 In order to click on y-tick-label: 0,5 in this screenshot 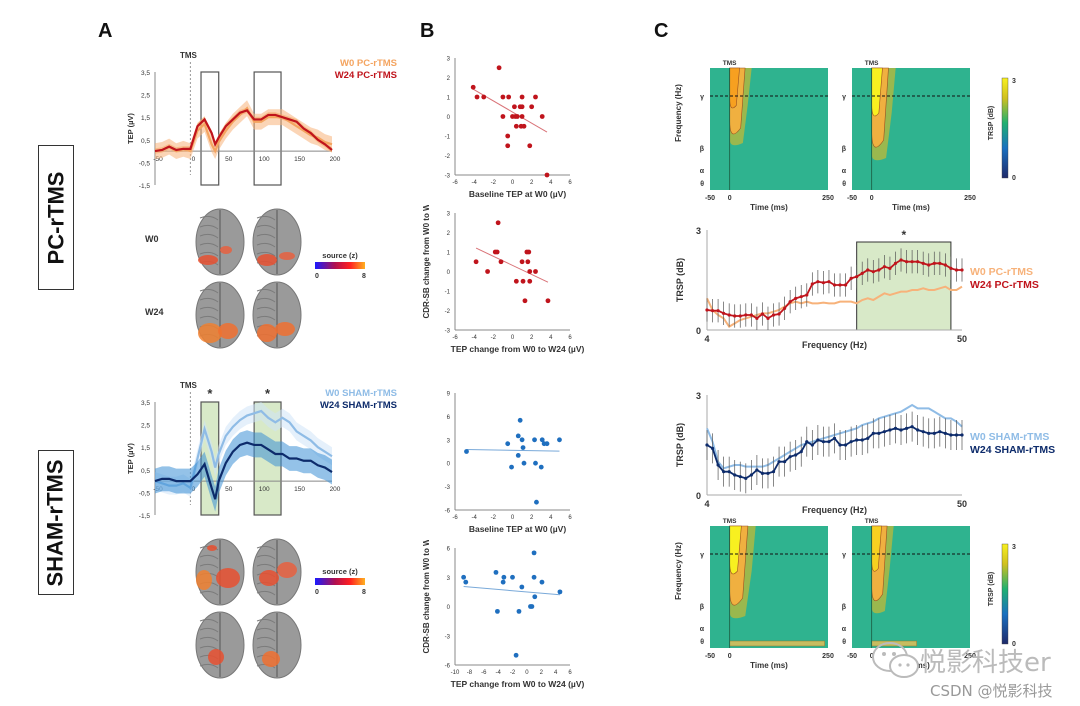, I will do `click(145, 471)`.